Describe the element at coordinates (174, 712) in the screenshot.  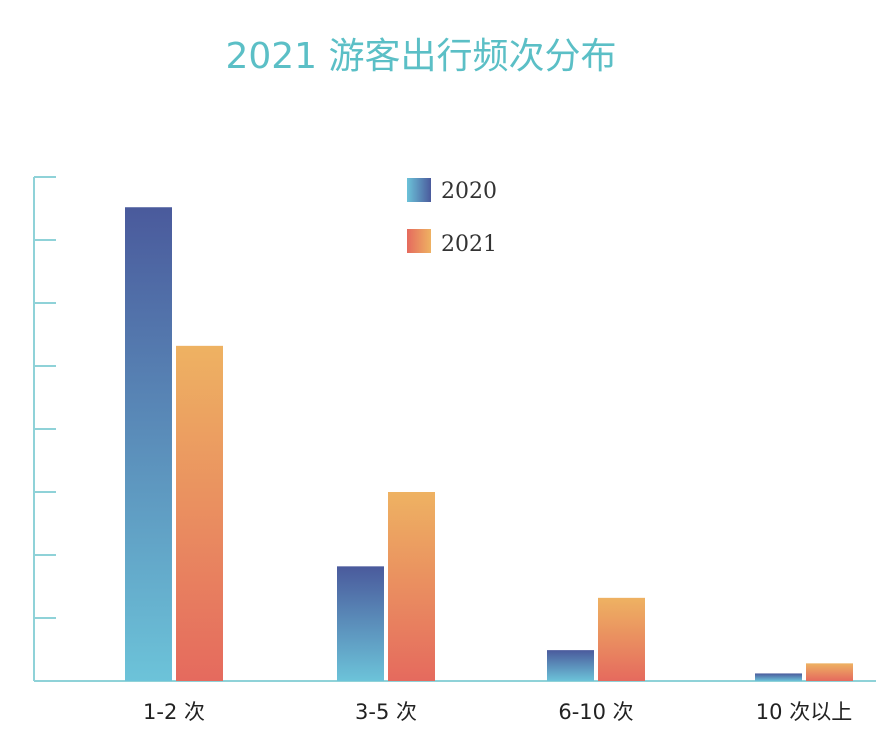
I see `x-tick-label: 1-2 次` at that location.